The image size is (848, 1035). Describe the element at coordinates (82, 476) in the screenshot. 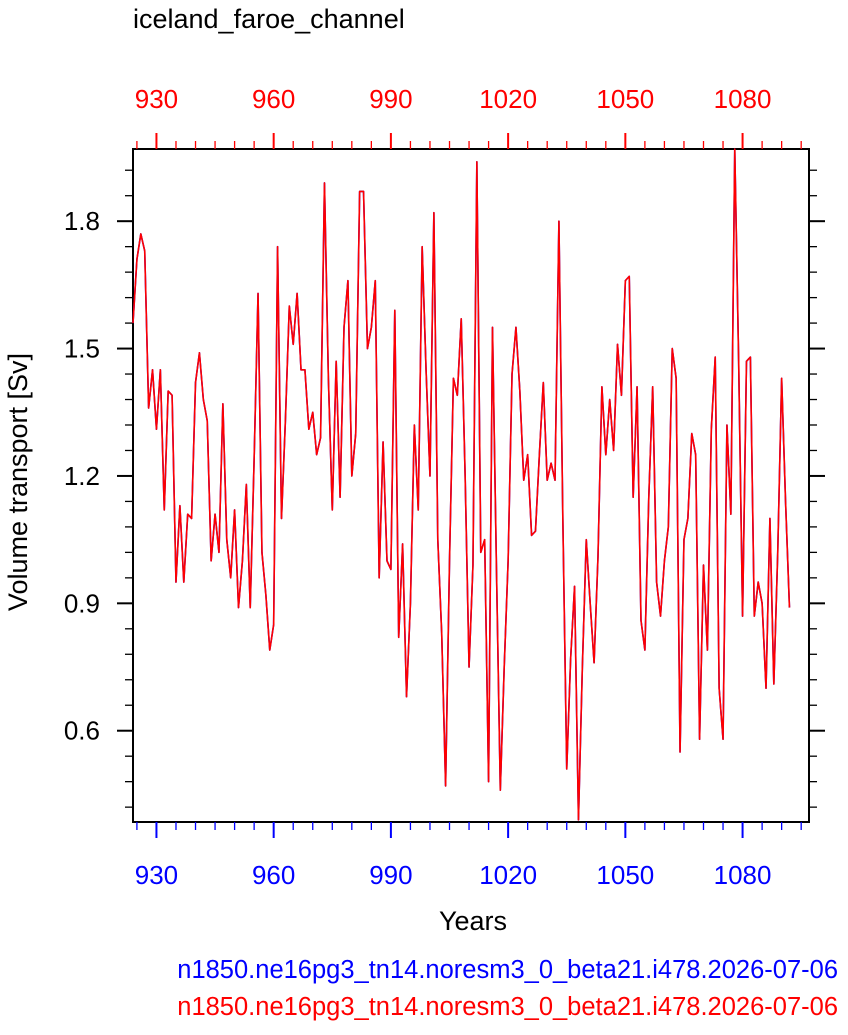

I see `y-tick-label: 1.2` at that location.